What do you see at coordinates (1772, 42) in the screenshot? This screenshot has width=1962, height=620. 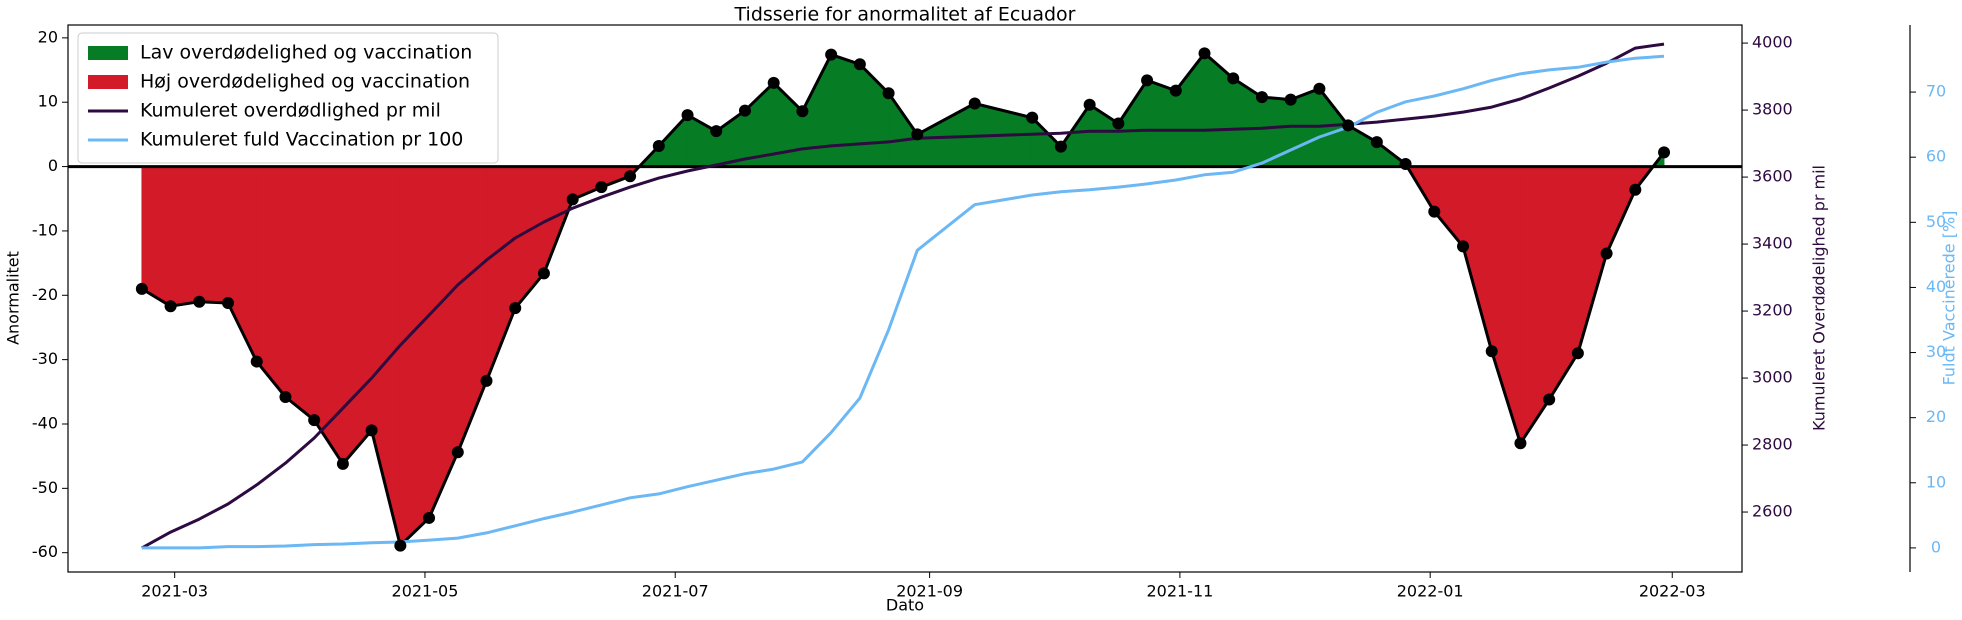 I see `y2-tick-label: 4000` at bounding box center [1772, 42].